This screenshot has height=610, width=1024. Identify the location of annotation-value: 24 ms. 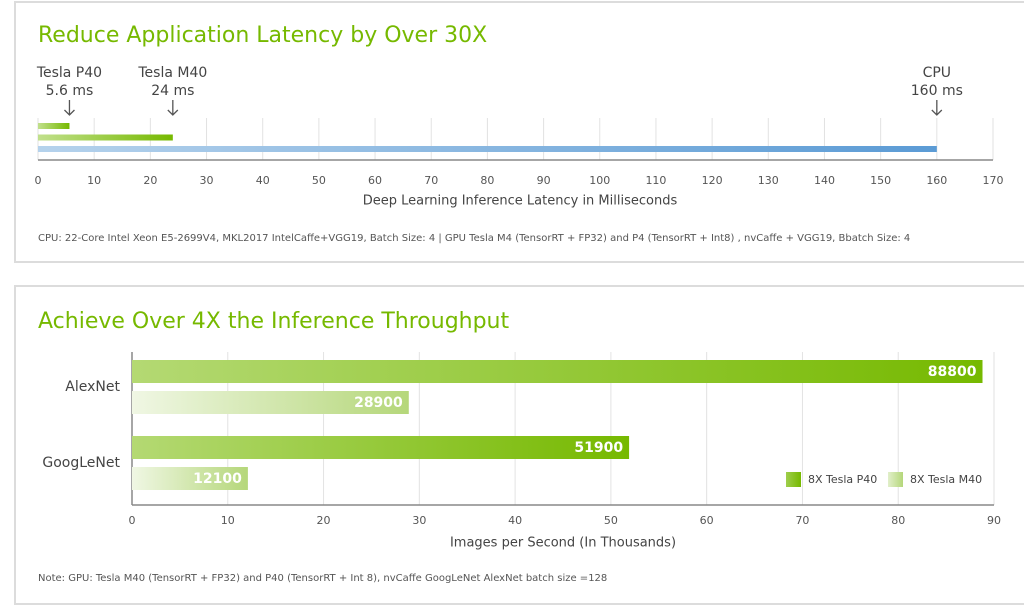
(172, 91).